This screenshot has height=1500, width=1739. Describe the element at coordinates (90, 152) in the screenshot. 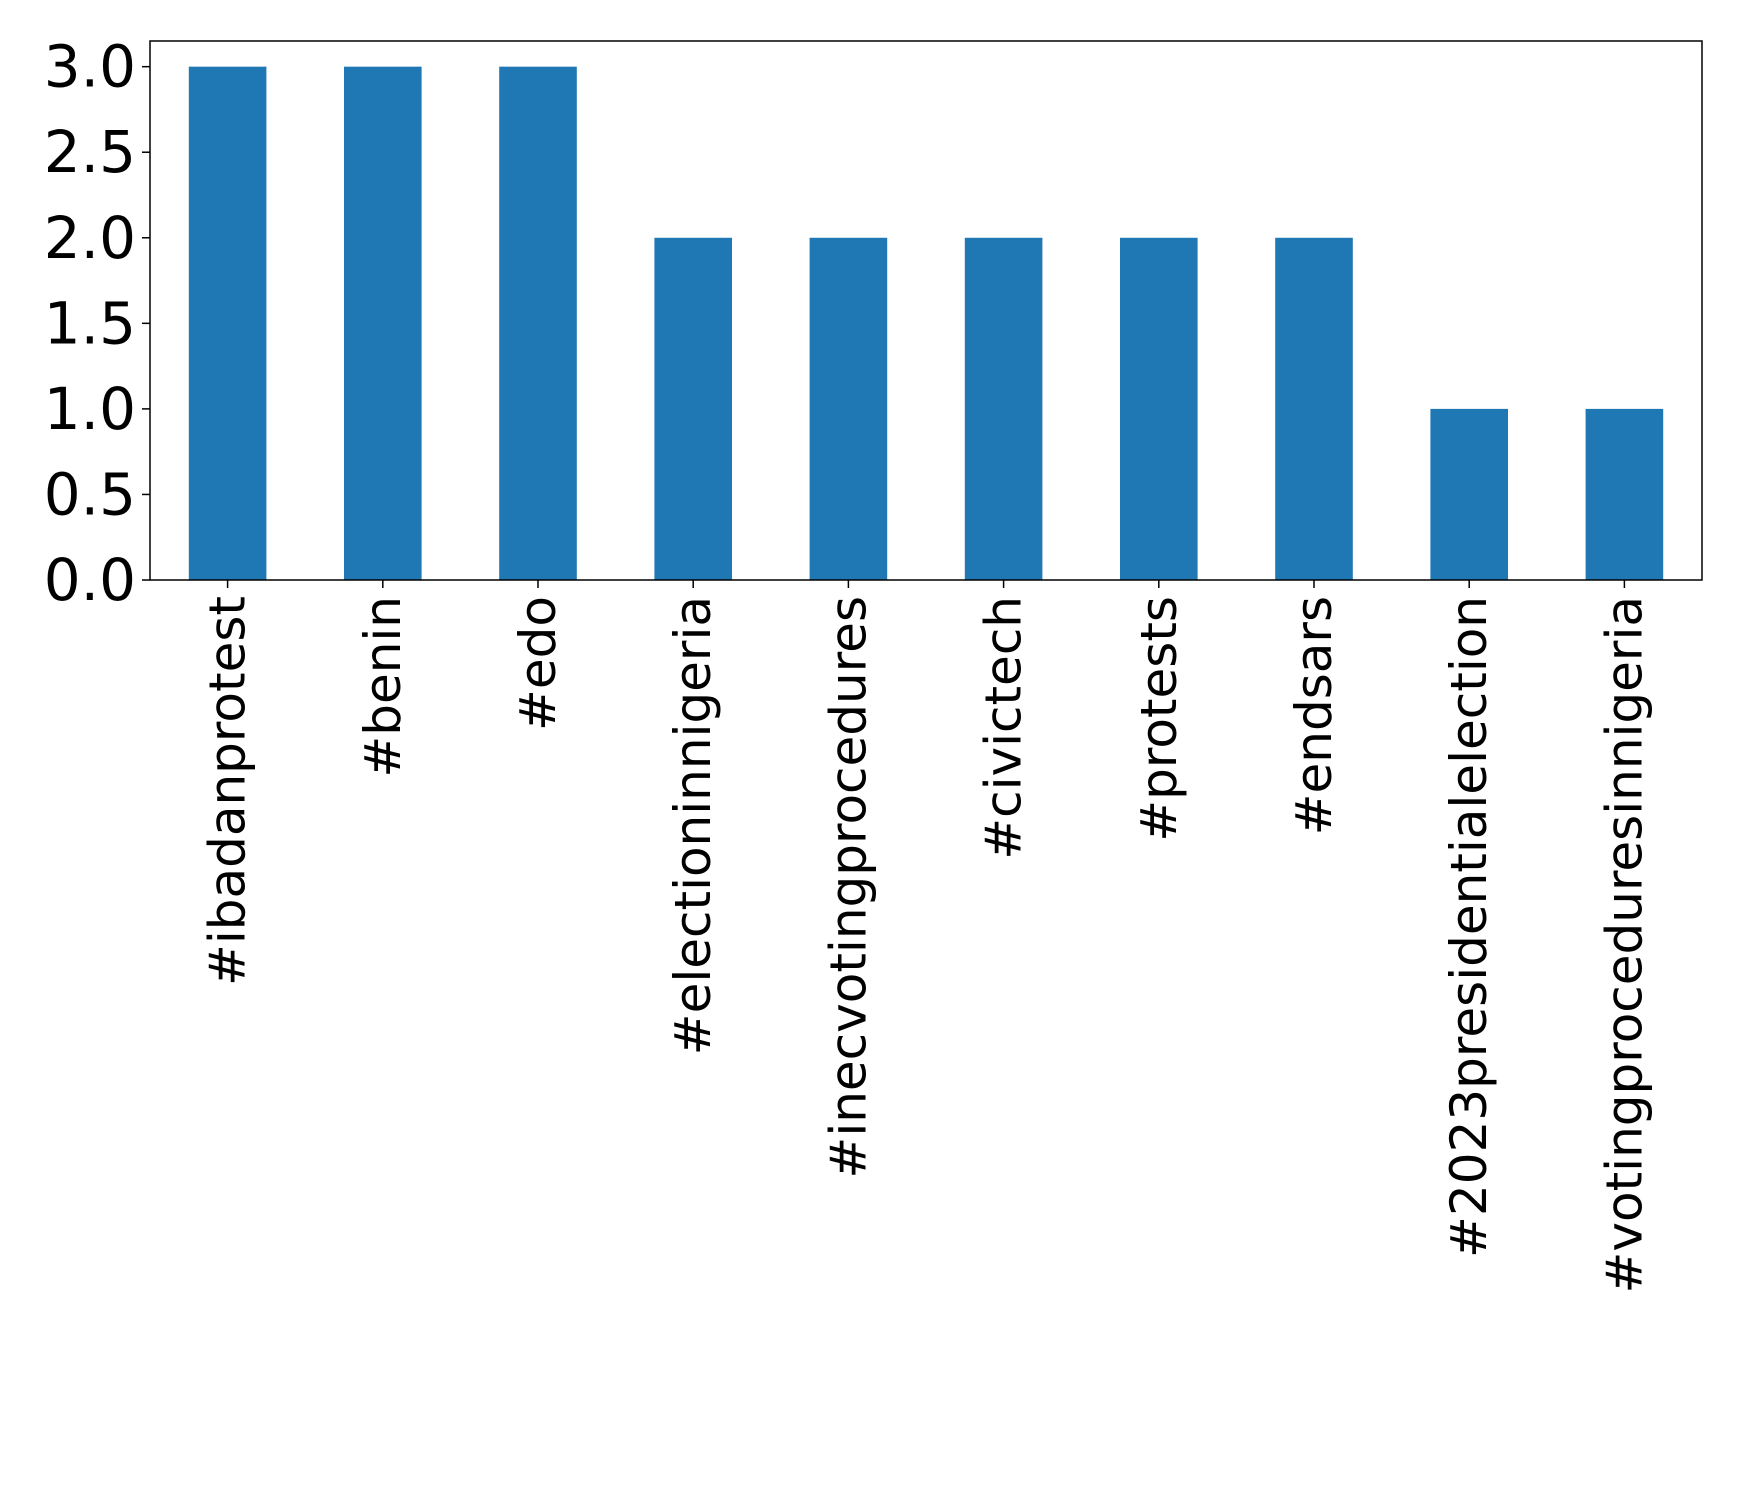

I see `y-tick-label: 2.5` at that location.